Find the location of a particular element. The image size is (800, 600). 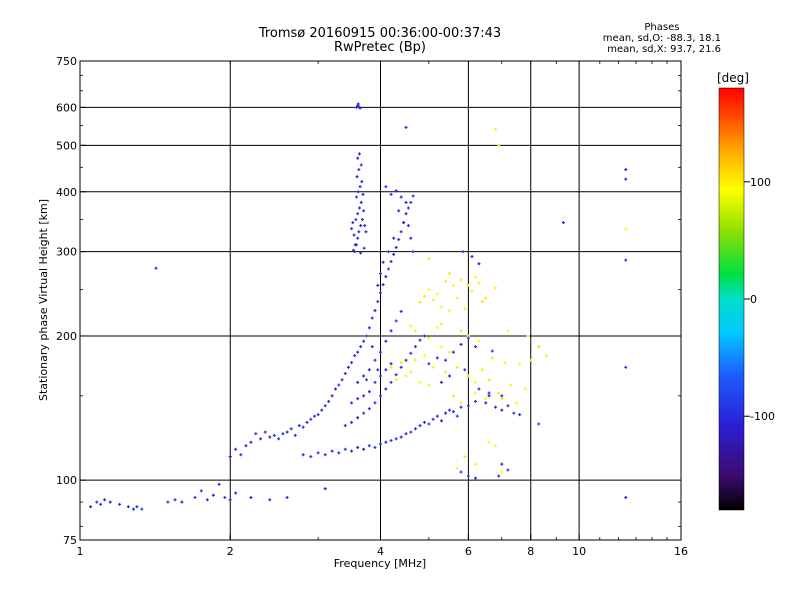

x-tick-label: 16 is located at coordinates (681, 551).